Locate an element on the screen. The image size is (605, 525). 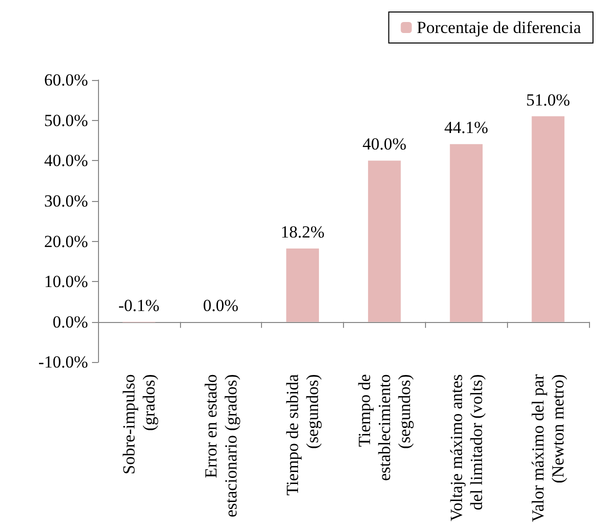
data-label: -0.1% is located at coordinates (139, 305).